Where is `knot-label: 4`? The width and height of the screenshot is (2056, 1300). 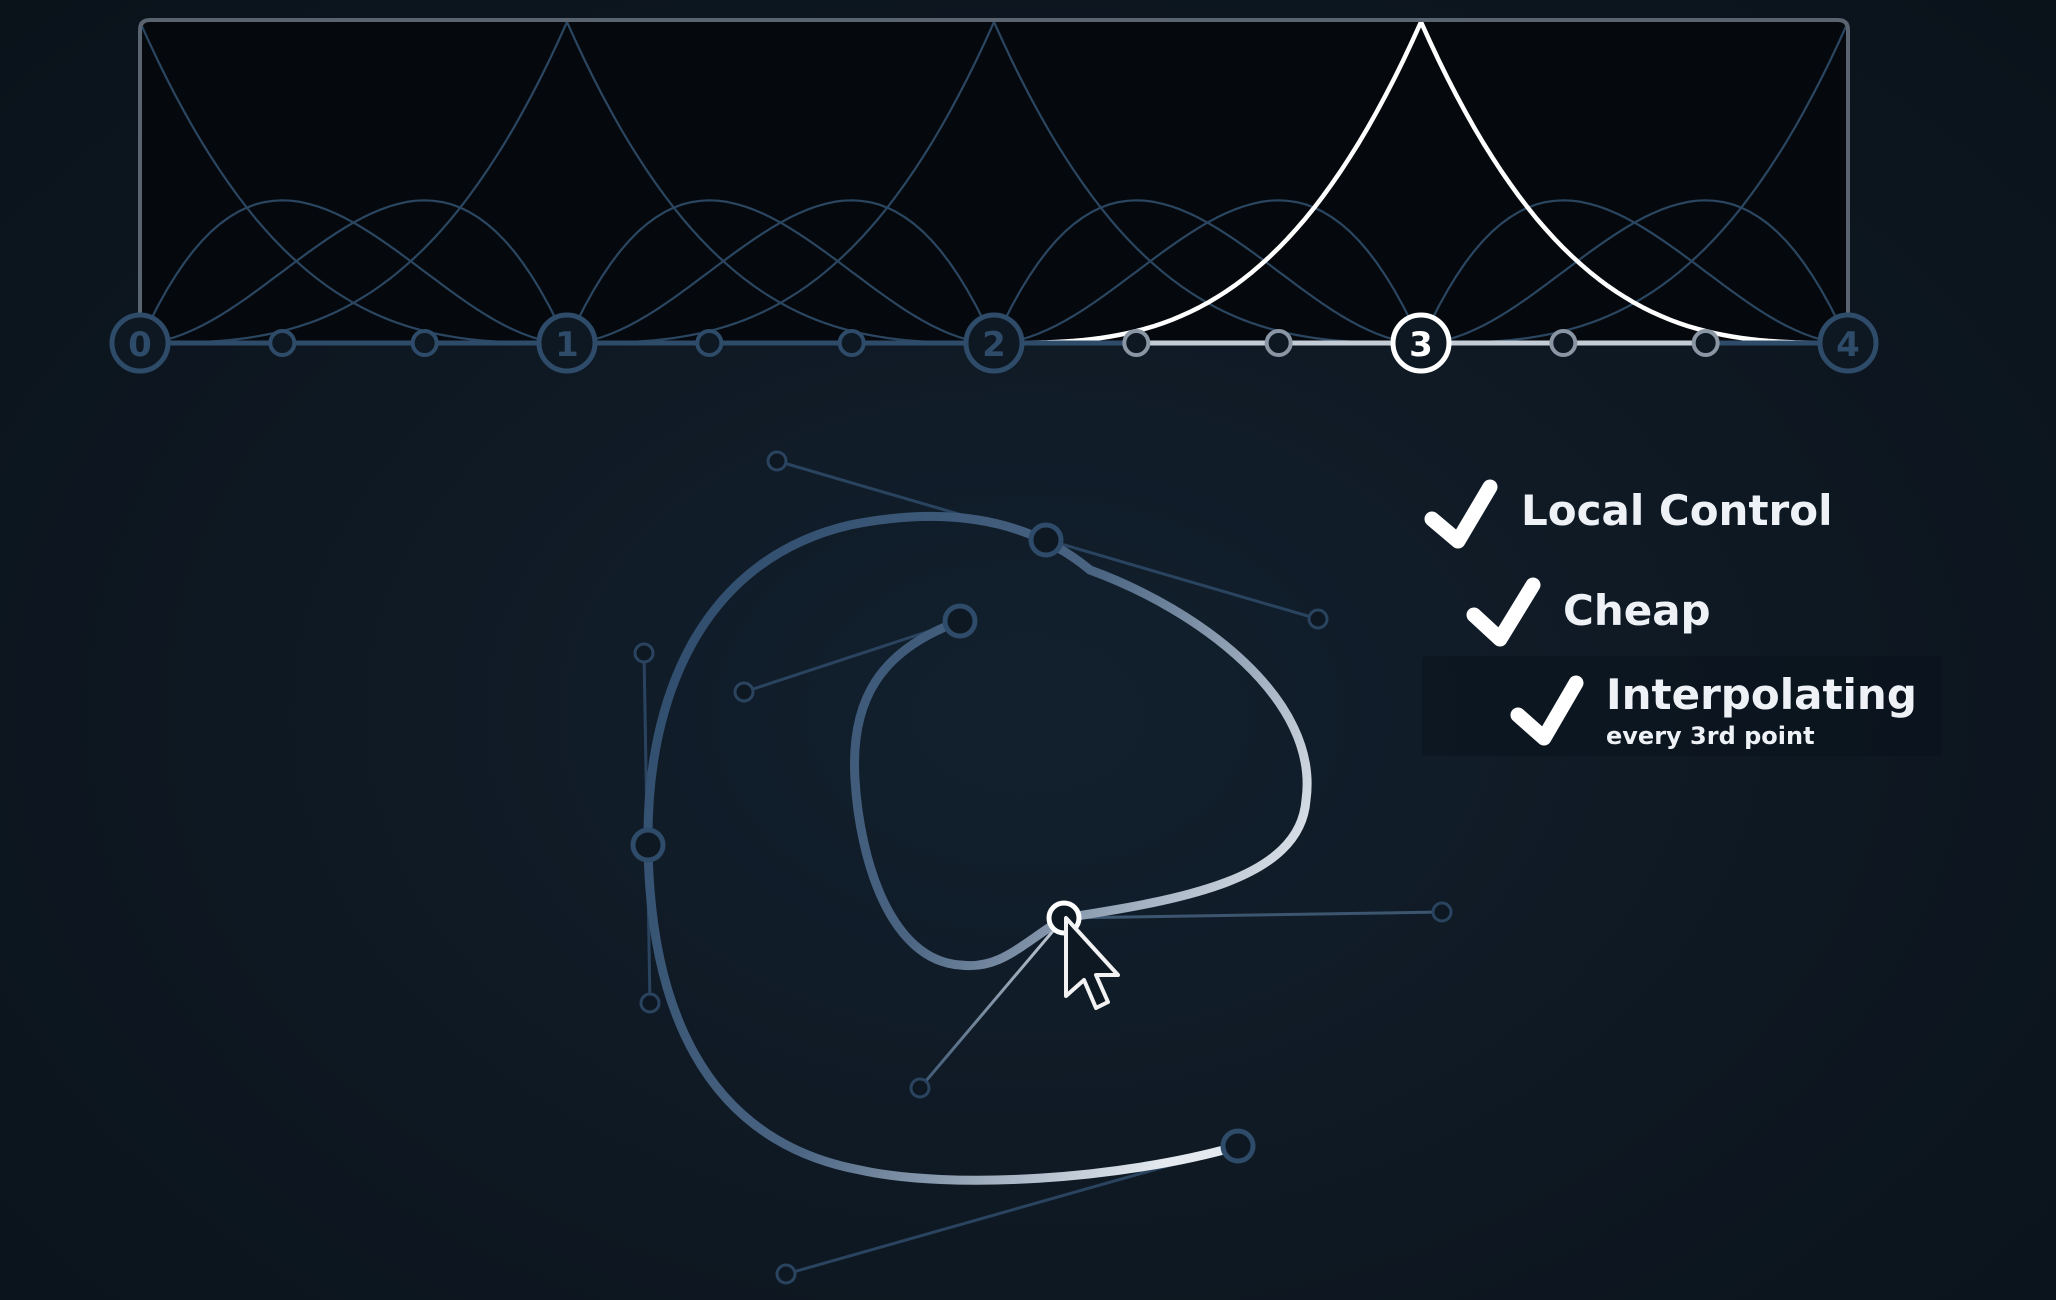
knot-label: 4 is located at coordinates (1848, 345).